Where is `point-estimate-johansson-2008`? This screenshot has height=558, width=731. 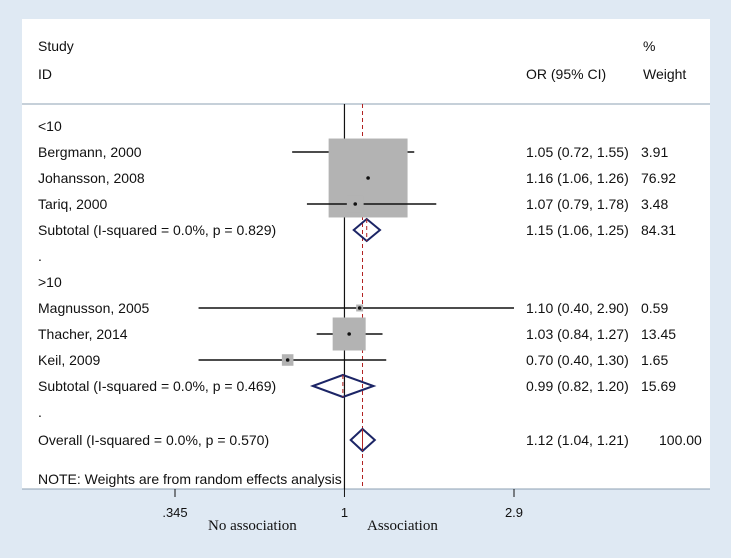 point-estimate-johansson-2008 is located at coordinates (368, 178).